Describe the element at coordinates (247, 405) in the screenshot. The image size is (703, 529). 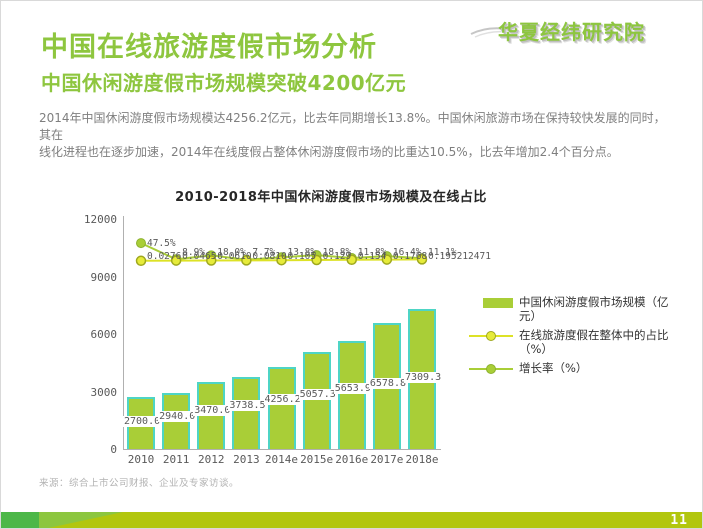
I see `bar-value-label: 3738.5` at that location.